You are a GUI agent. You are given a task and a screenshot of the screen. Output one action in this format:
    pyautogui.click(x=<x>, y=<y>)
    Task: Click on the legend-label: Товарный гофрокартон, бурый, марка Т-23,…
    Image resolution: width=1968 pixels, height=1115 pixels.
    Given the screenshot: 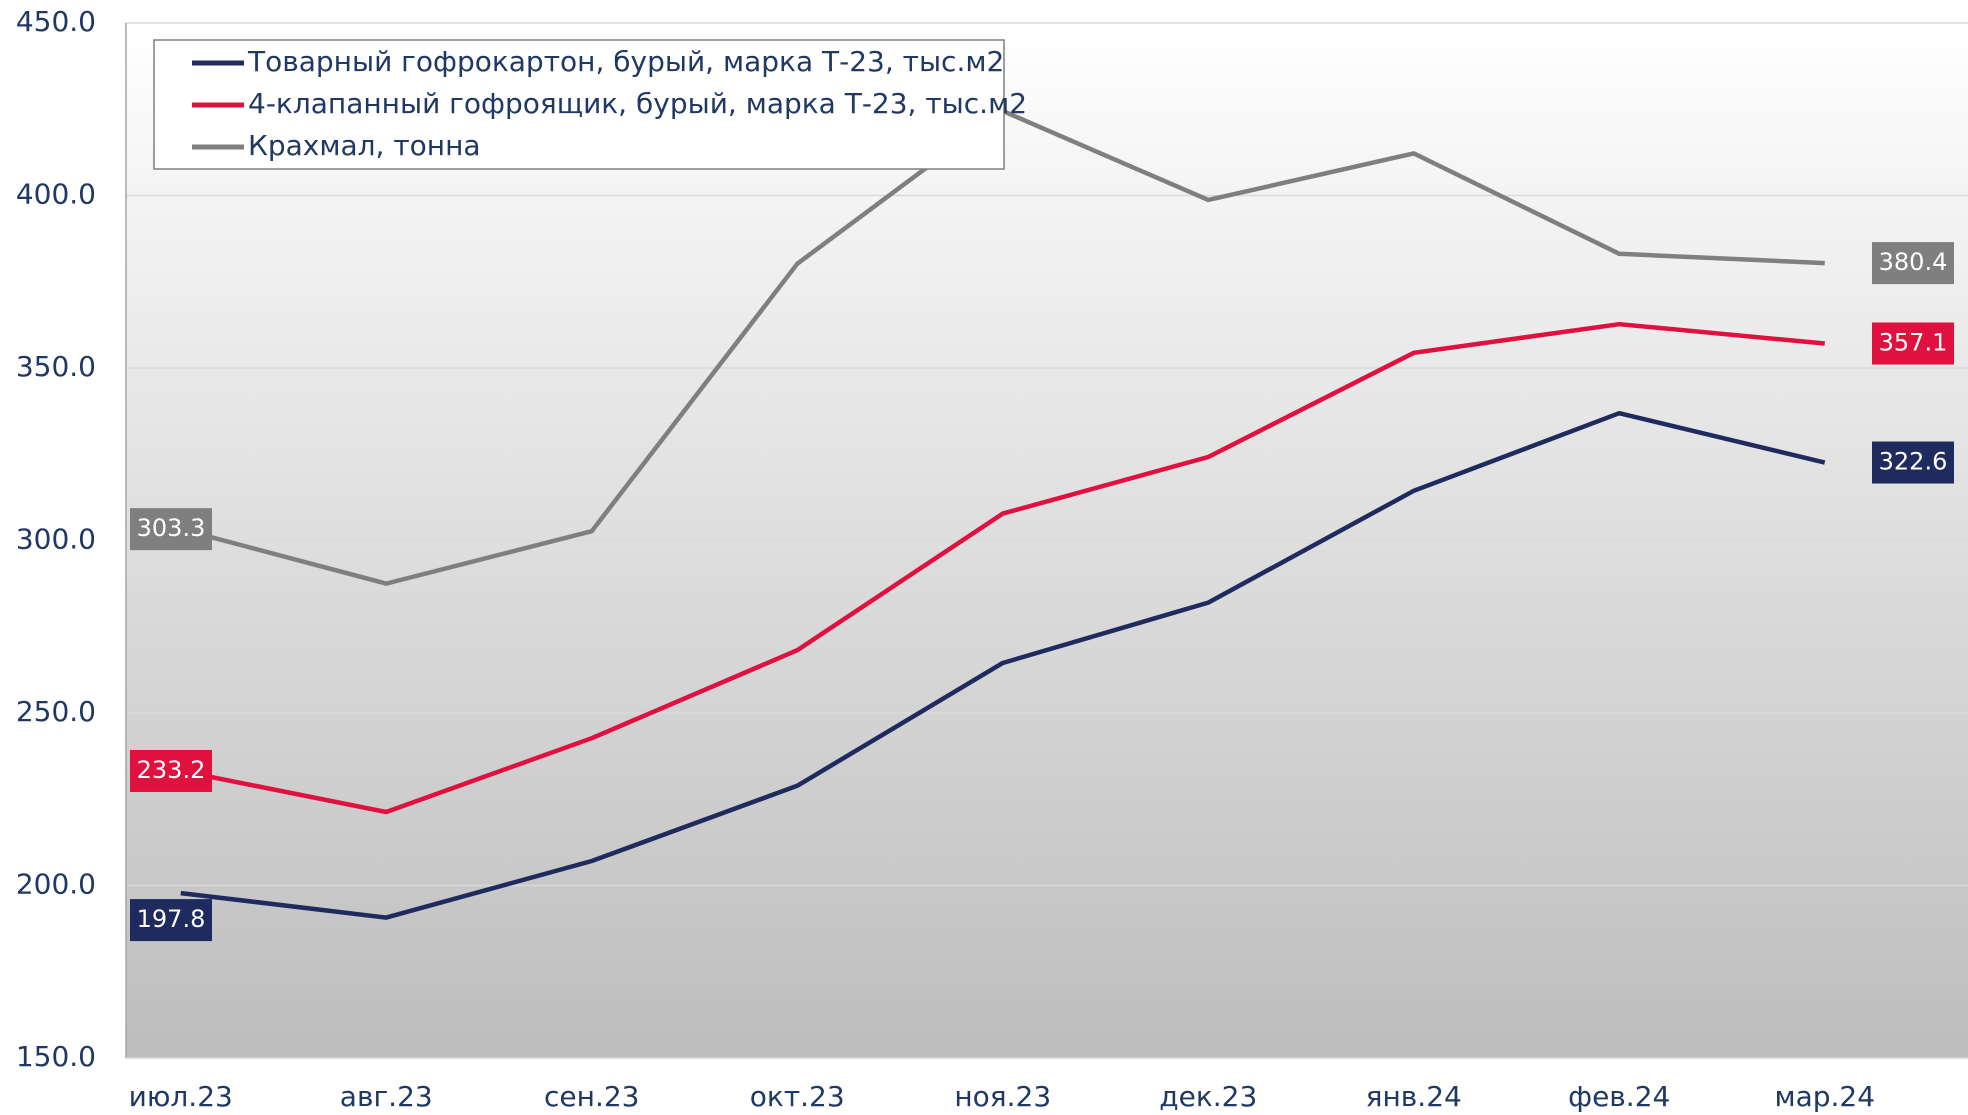 What is the action you would take?
    pyautogui.click(x=625, y=61)
    